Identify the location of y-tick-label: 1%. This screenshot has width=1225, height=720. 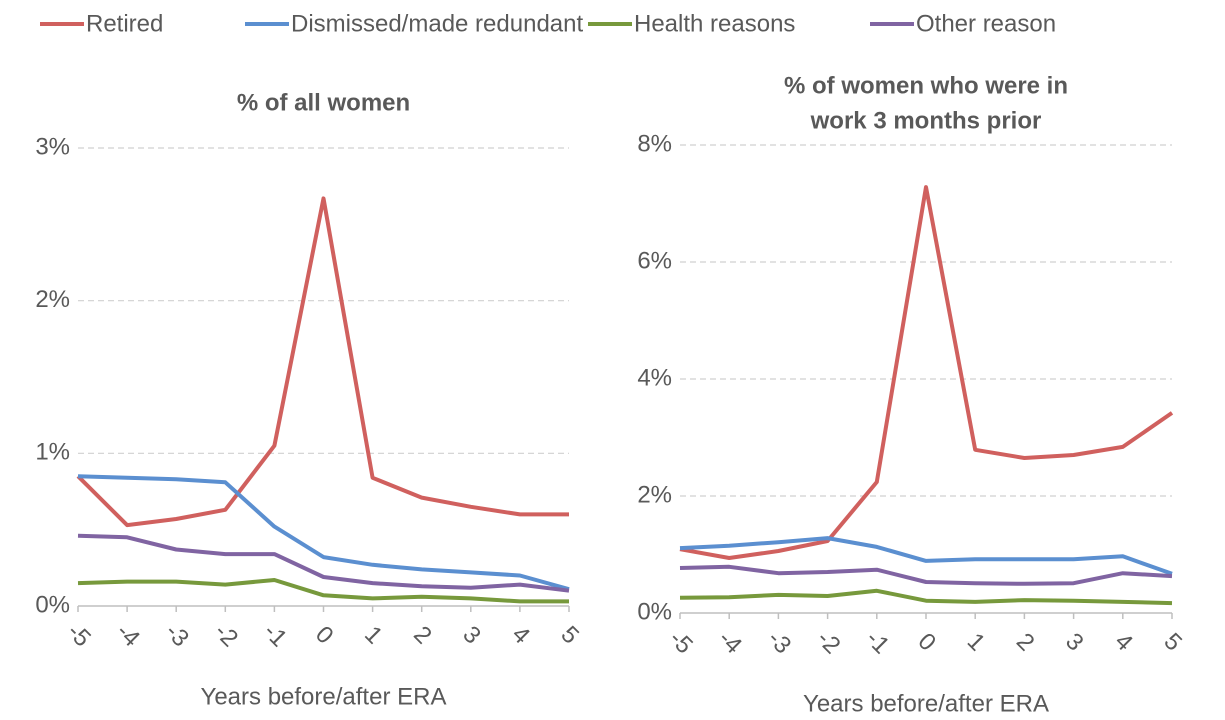
(52, 452).